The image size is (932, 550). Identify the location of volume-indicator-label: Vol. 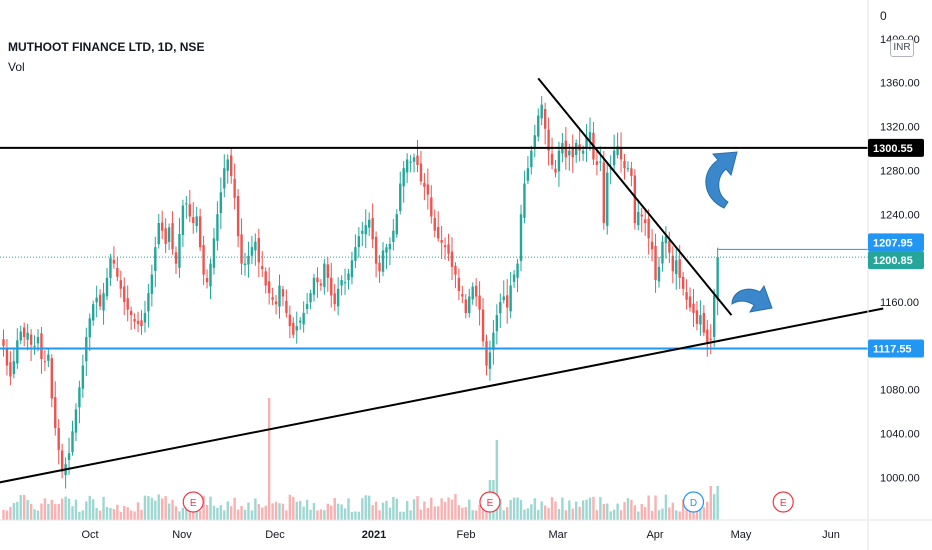
(16, 67).